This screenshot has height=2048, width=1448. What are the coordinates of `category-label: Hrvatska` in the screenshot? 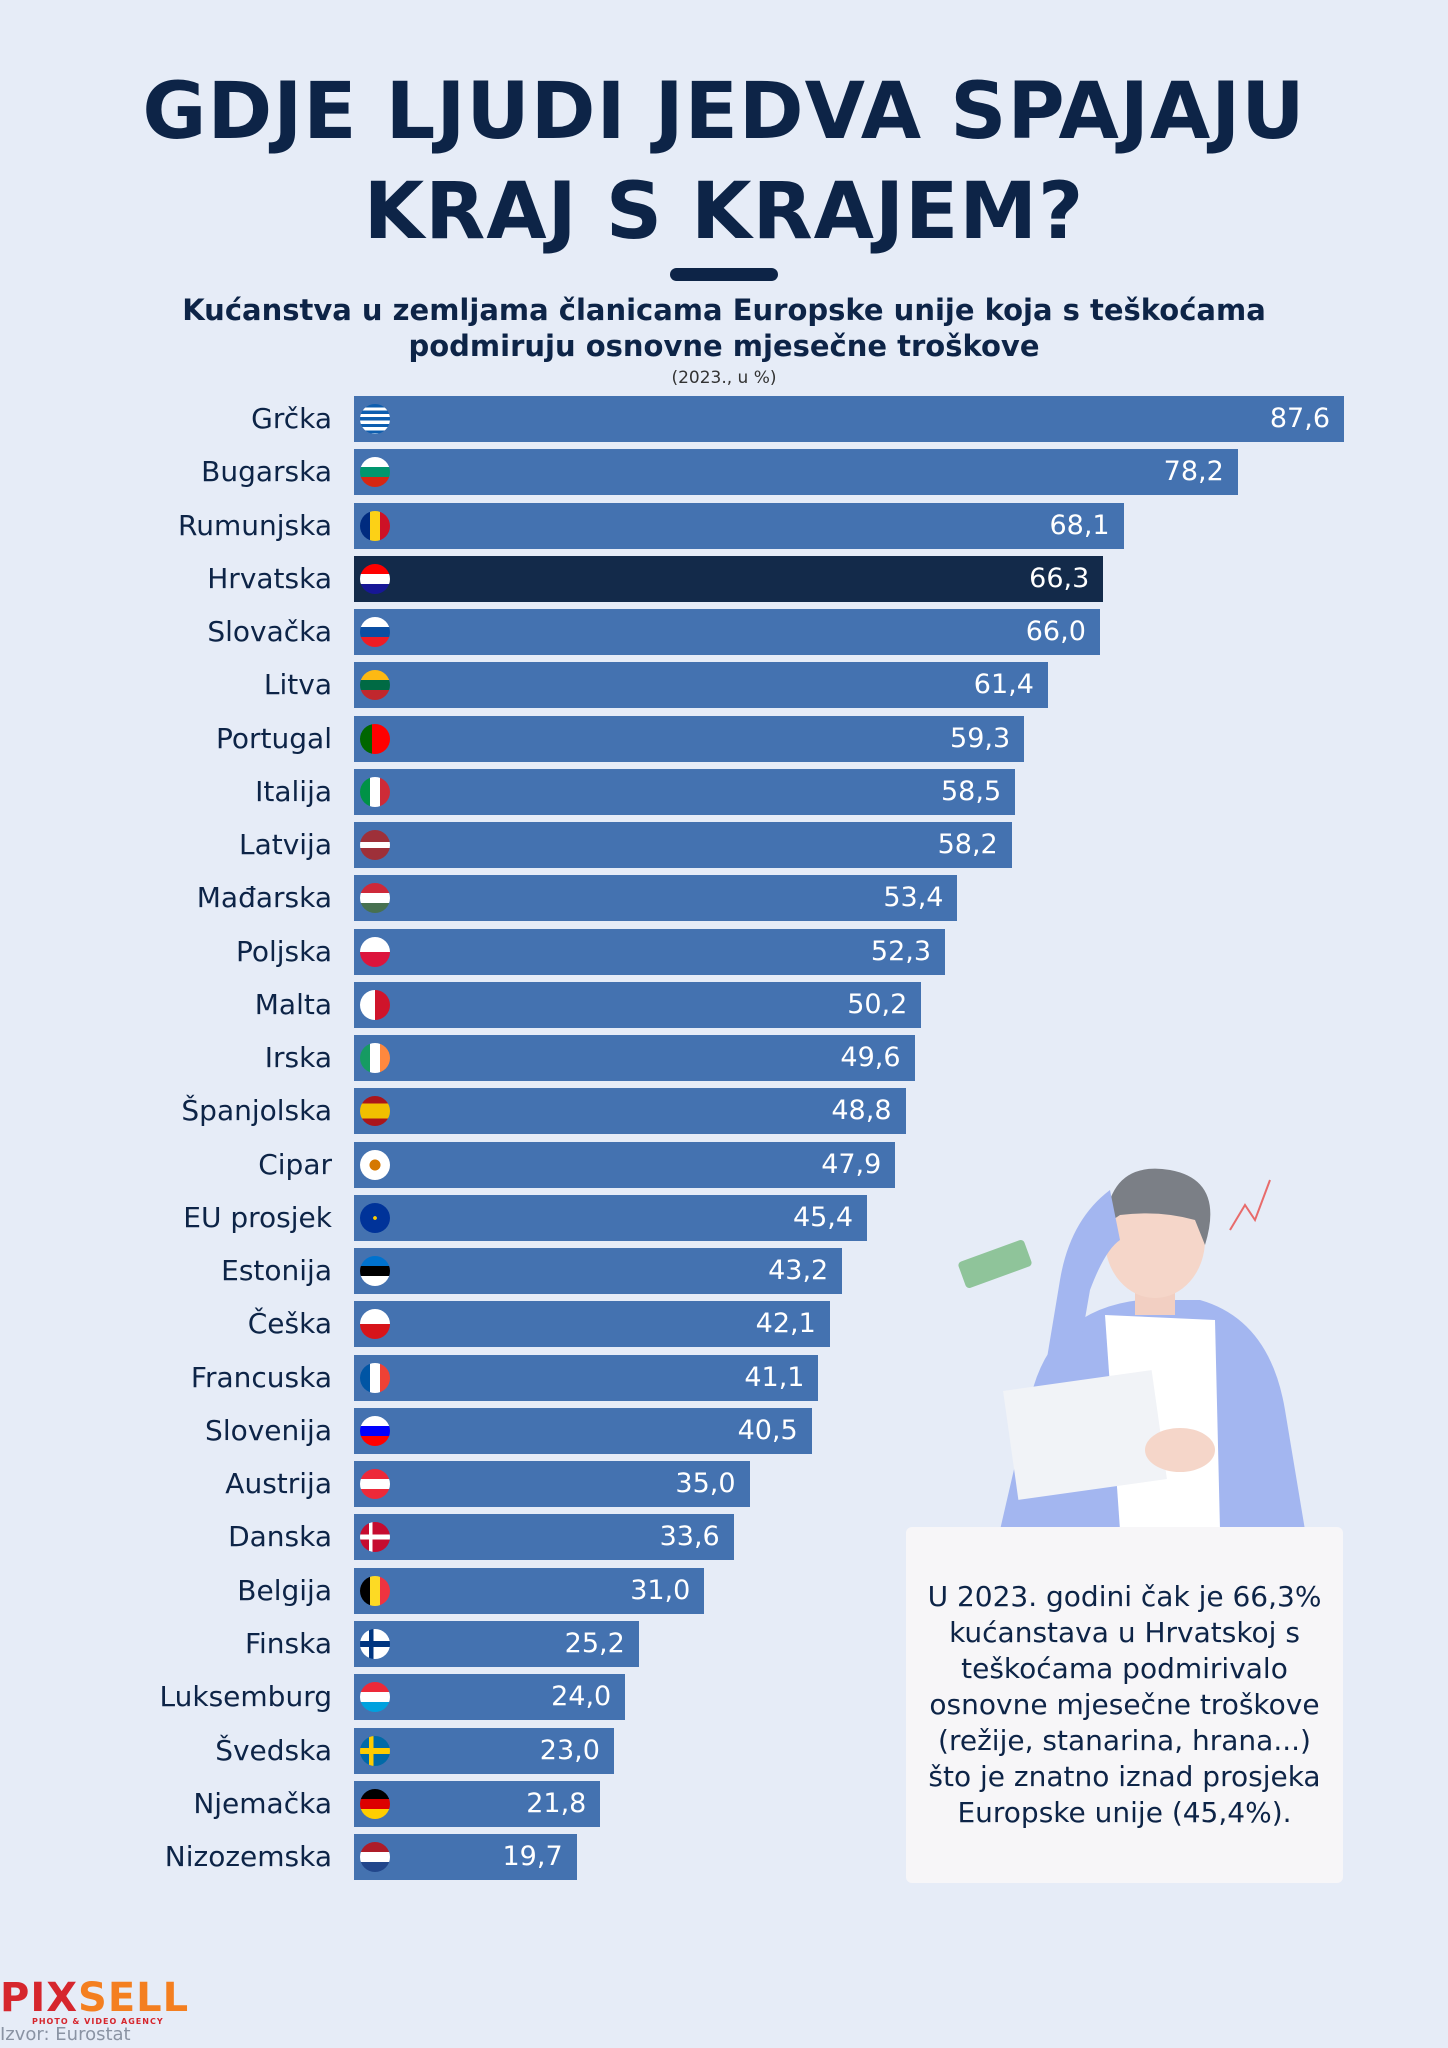 It's located at (269, 578).